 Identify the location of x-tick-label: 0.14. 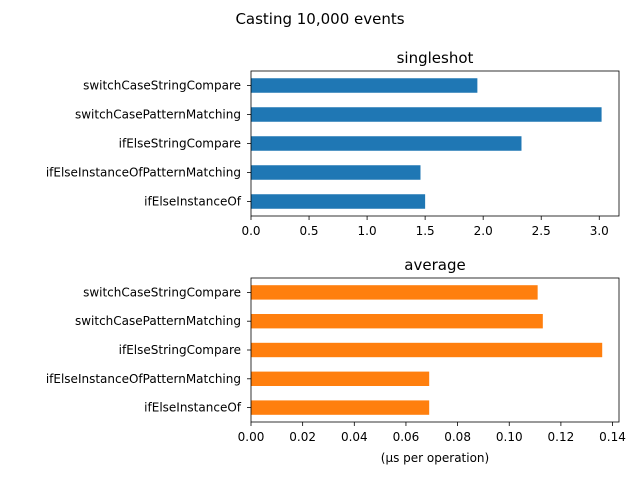
(612, 437).